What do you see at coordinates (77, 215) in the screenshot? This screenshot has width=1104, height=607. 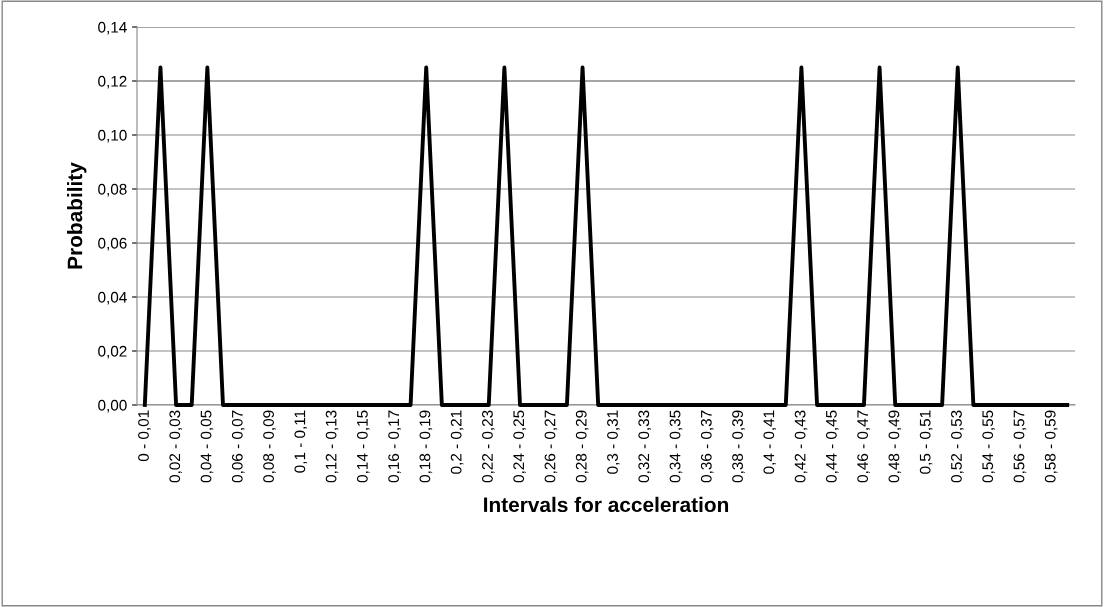 I see `y-axis-title: Probability` at bounding box center [77, 215].